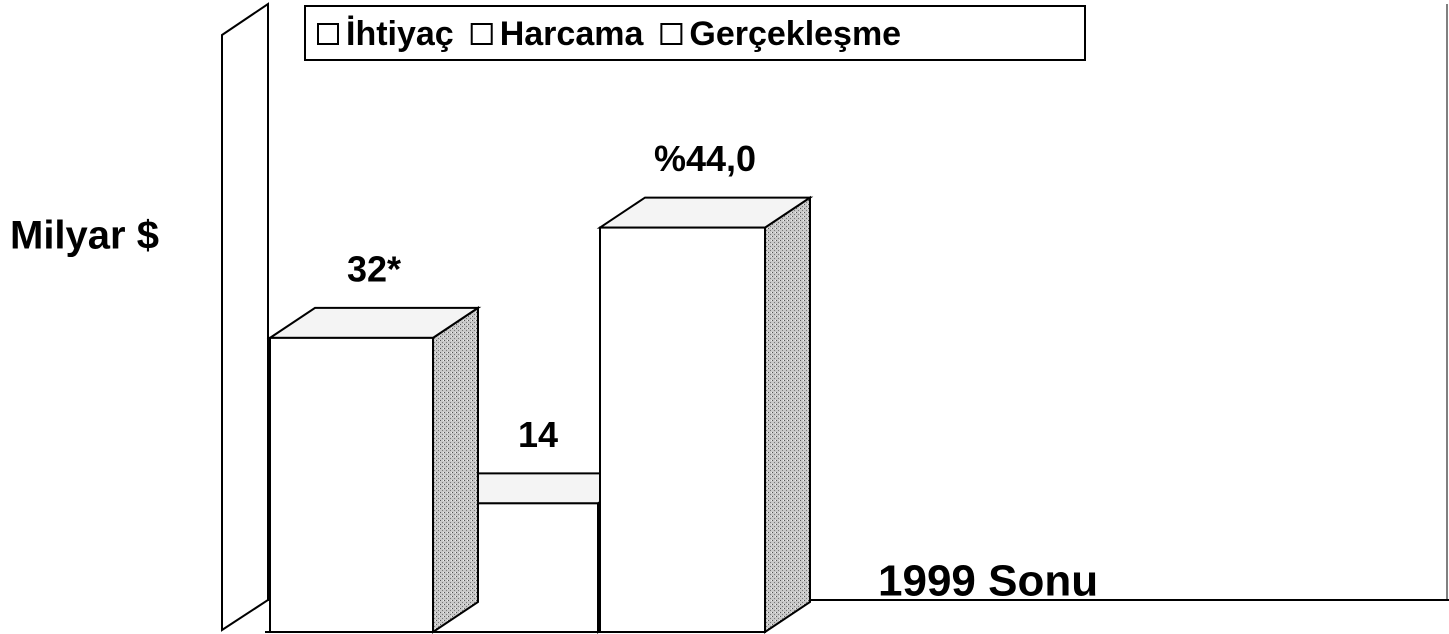  I want to click on legend-label: Gerçekleşme, so click(795, 34).